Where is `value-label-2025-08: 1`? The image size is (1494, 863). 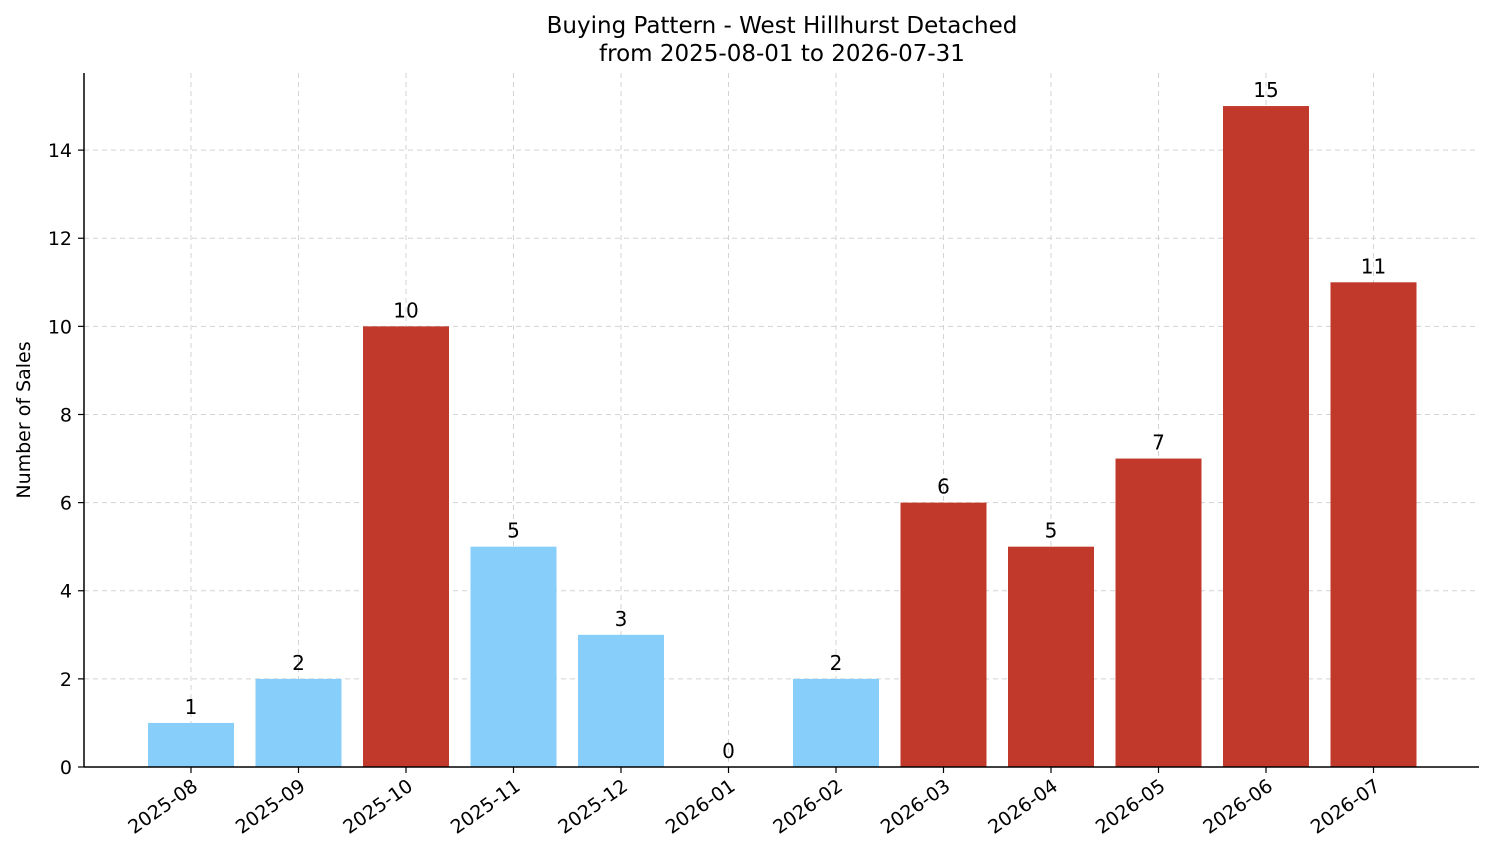
value-label-2025-08: 1 is located at coordinates (191, 707).